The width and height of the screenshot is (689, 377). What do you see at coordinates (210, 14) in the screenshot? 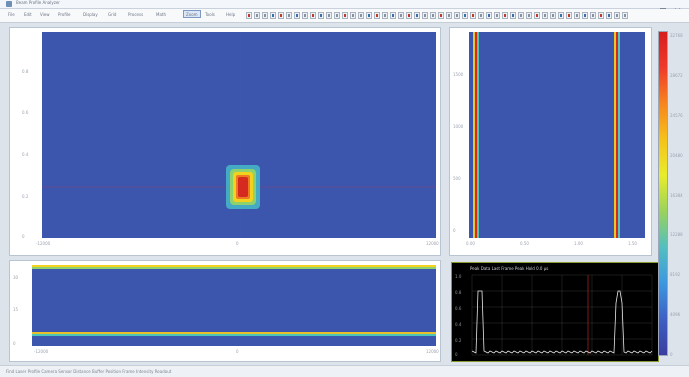
I see `menu-item-tools: Tools` at bounding box center [210, 14].